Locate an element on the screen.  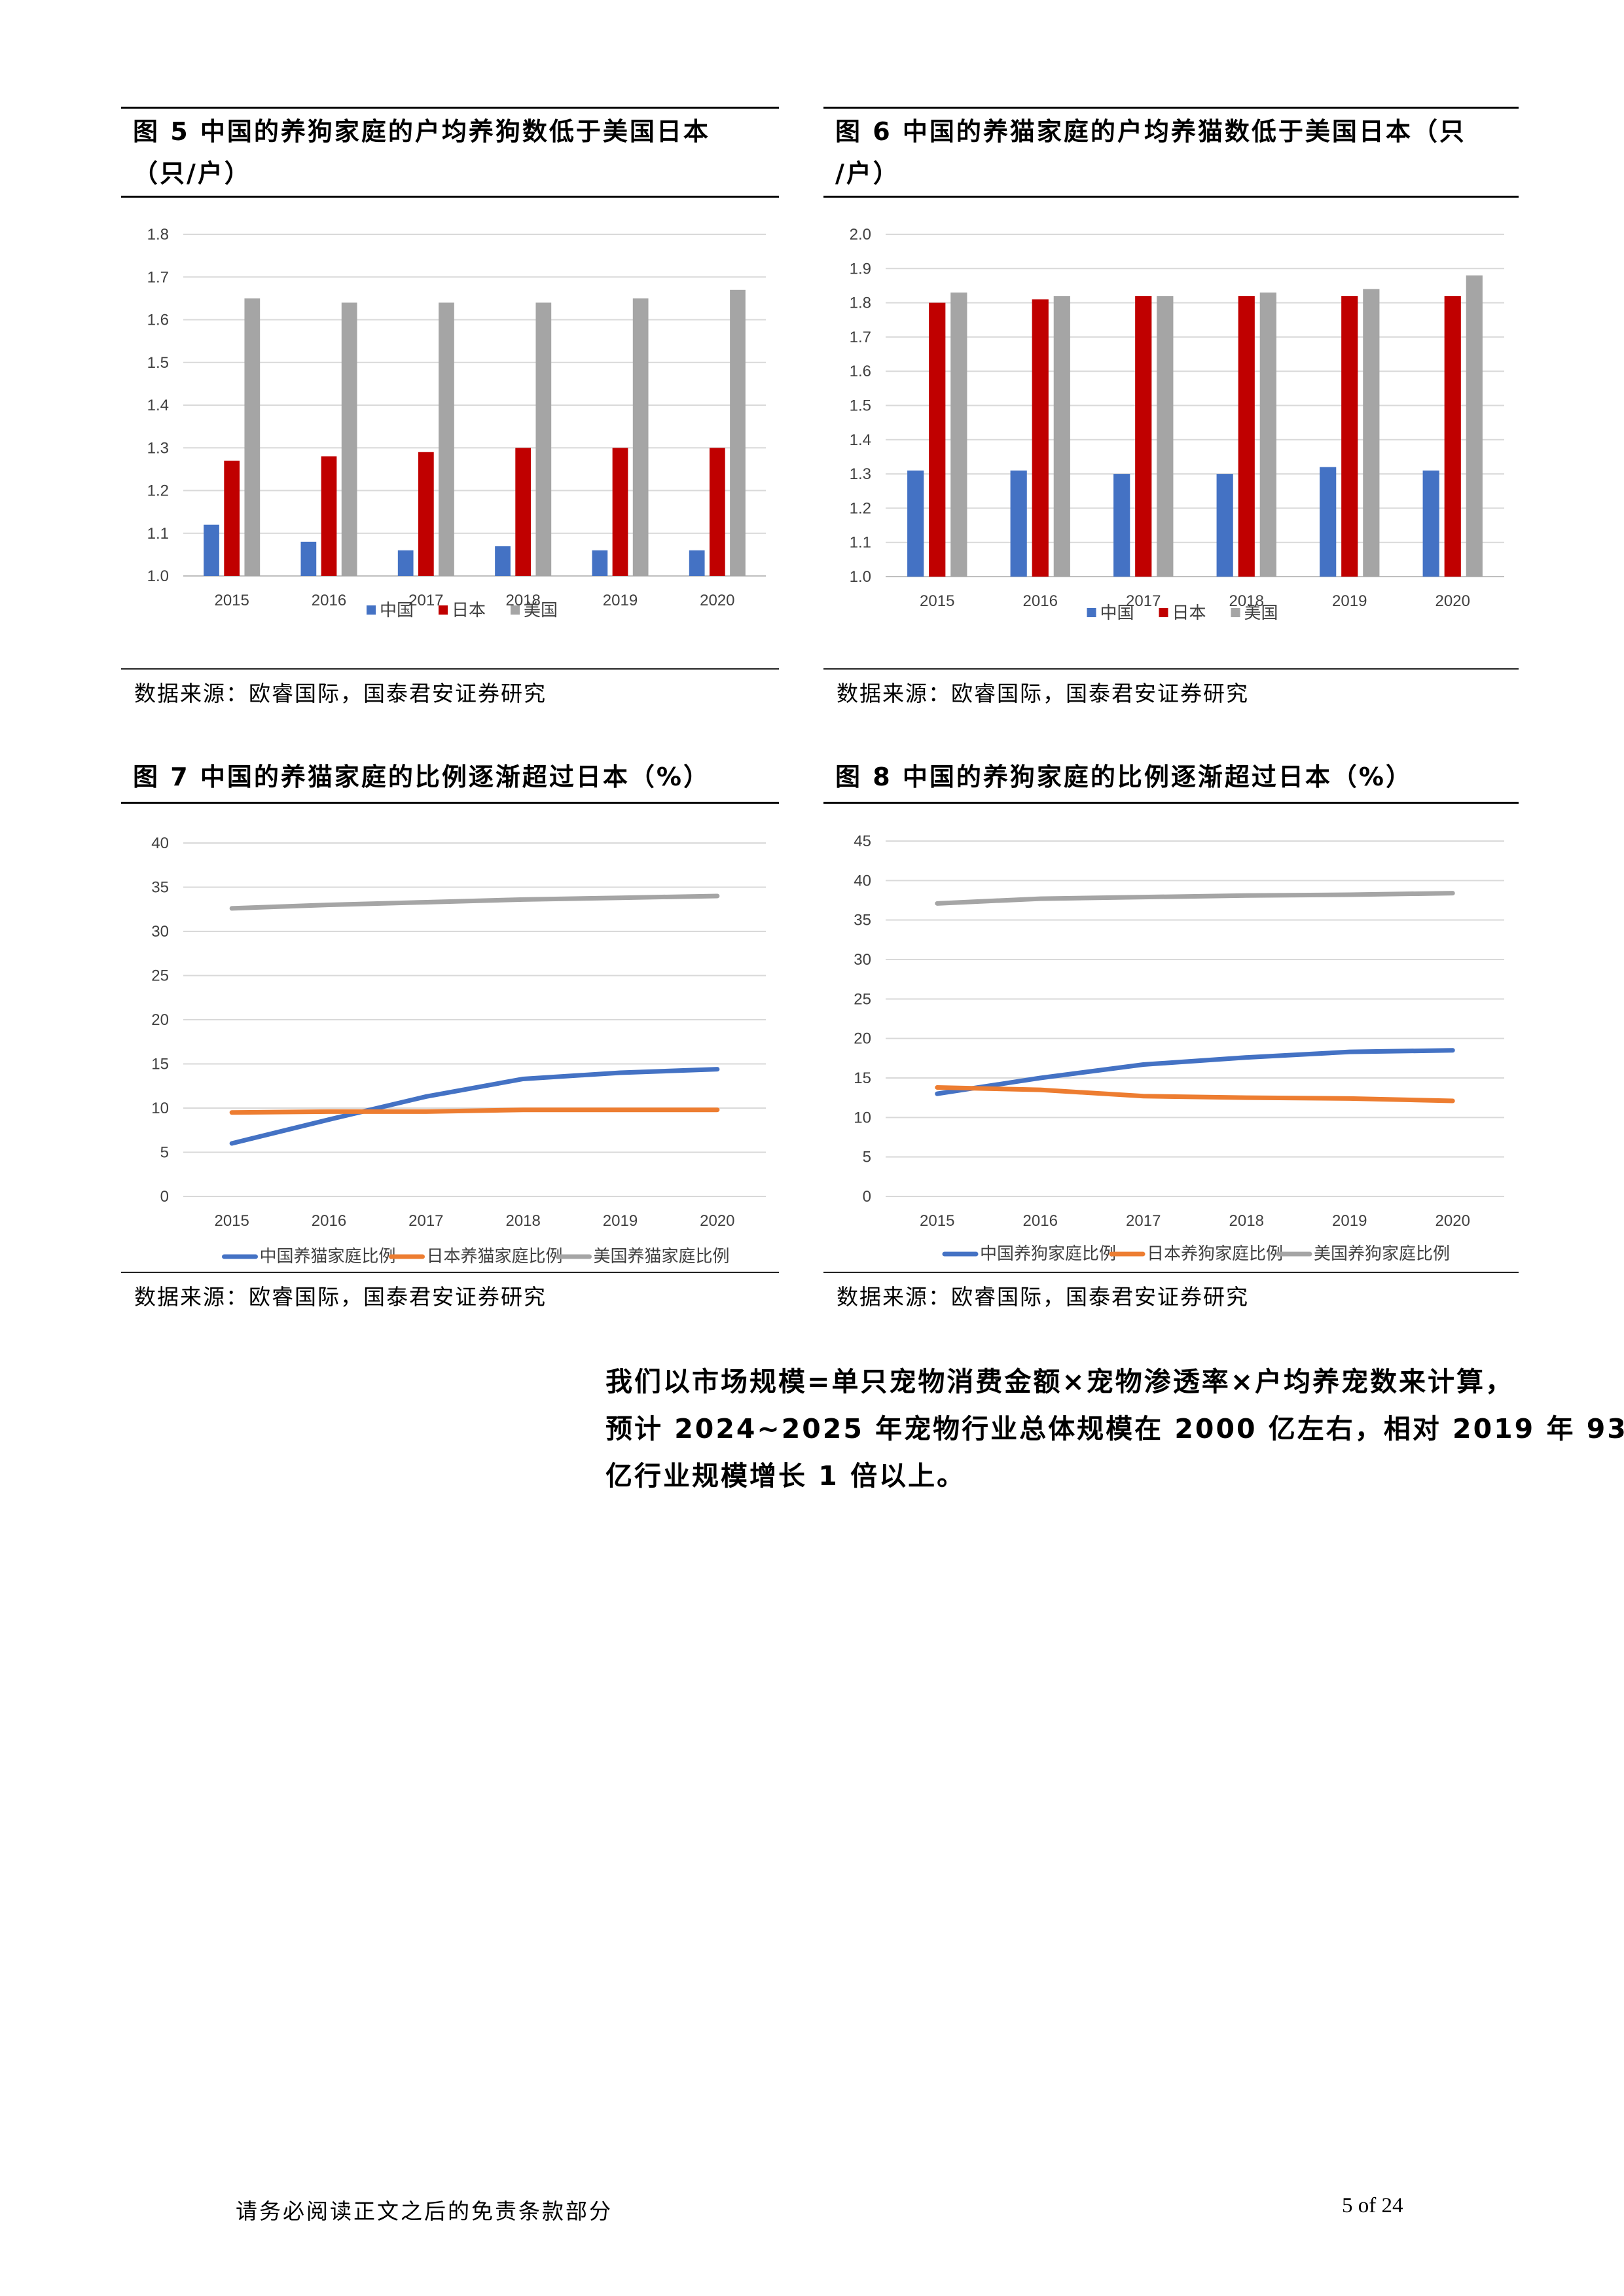
figure-title-line1: 图 5 中国的养狗家庭的户均养狗数低于美国日本 is located at coordinates (422, 131).